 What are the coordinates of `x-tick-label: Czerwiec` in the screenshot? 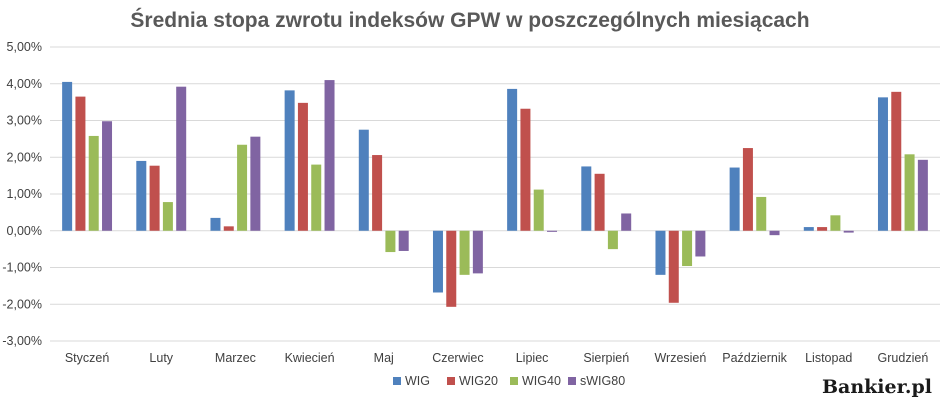 It's located at (457, 358).